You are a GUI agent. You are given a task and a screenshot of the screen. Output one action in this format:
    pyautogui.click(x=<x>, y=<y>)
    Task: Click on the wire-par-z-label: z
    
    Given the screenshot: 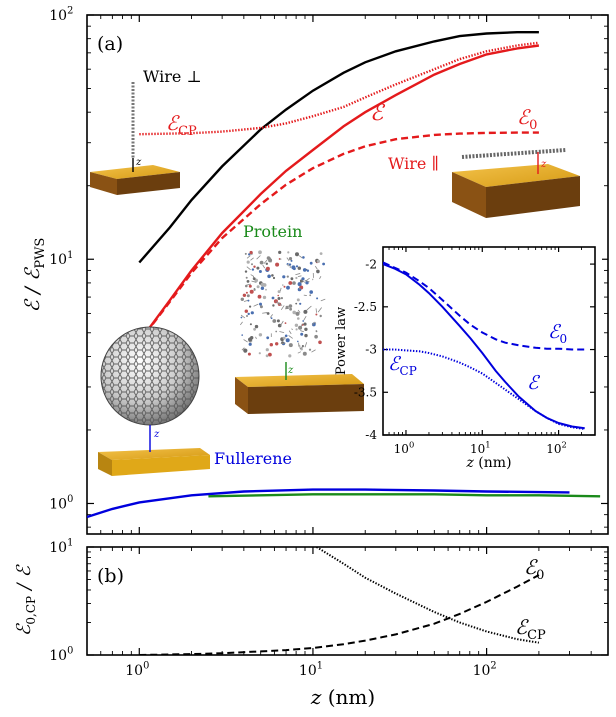 What is the action you would take?
    pyautogui.click(x=543, y=164)
    